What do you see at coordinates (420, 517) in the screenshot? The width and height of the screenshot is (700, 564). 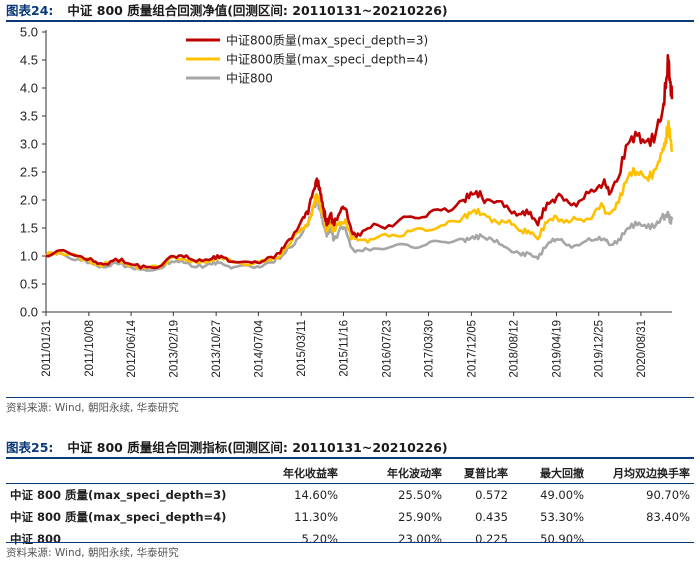 I see `cell-annual-volatility: 25.90%` at bounding box center [420, 517].